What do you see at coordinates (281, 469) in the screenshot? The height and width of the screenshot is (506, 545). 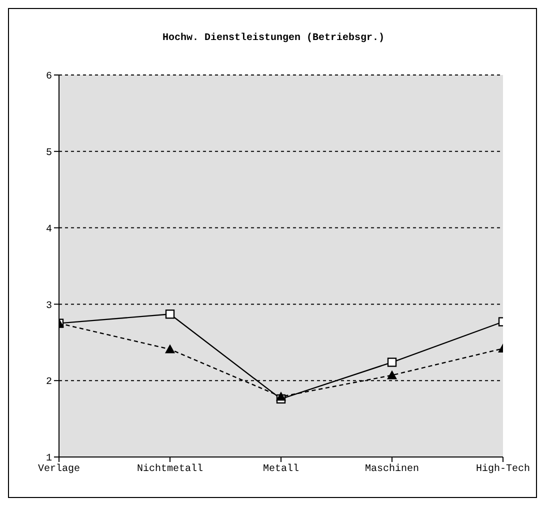 I see `x-tick-label: Metall` at bounding box center [281, 469].